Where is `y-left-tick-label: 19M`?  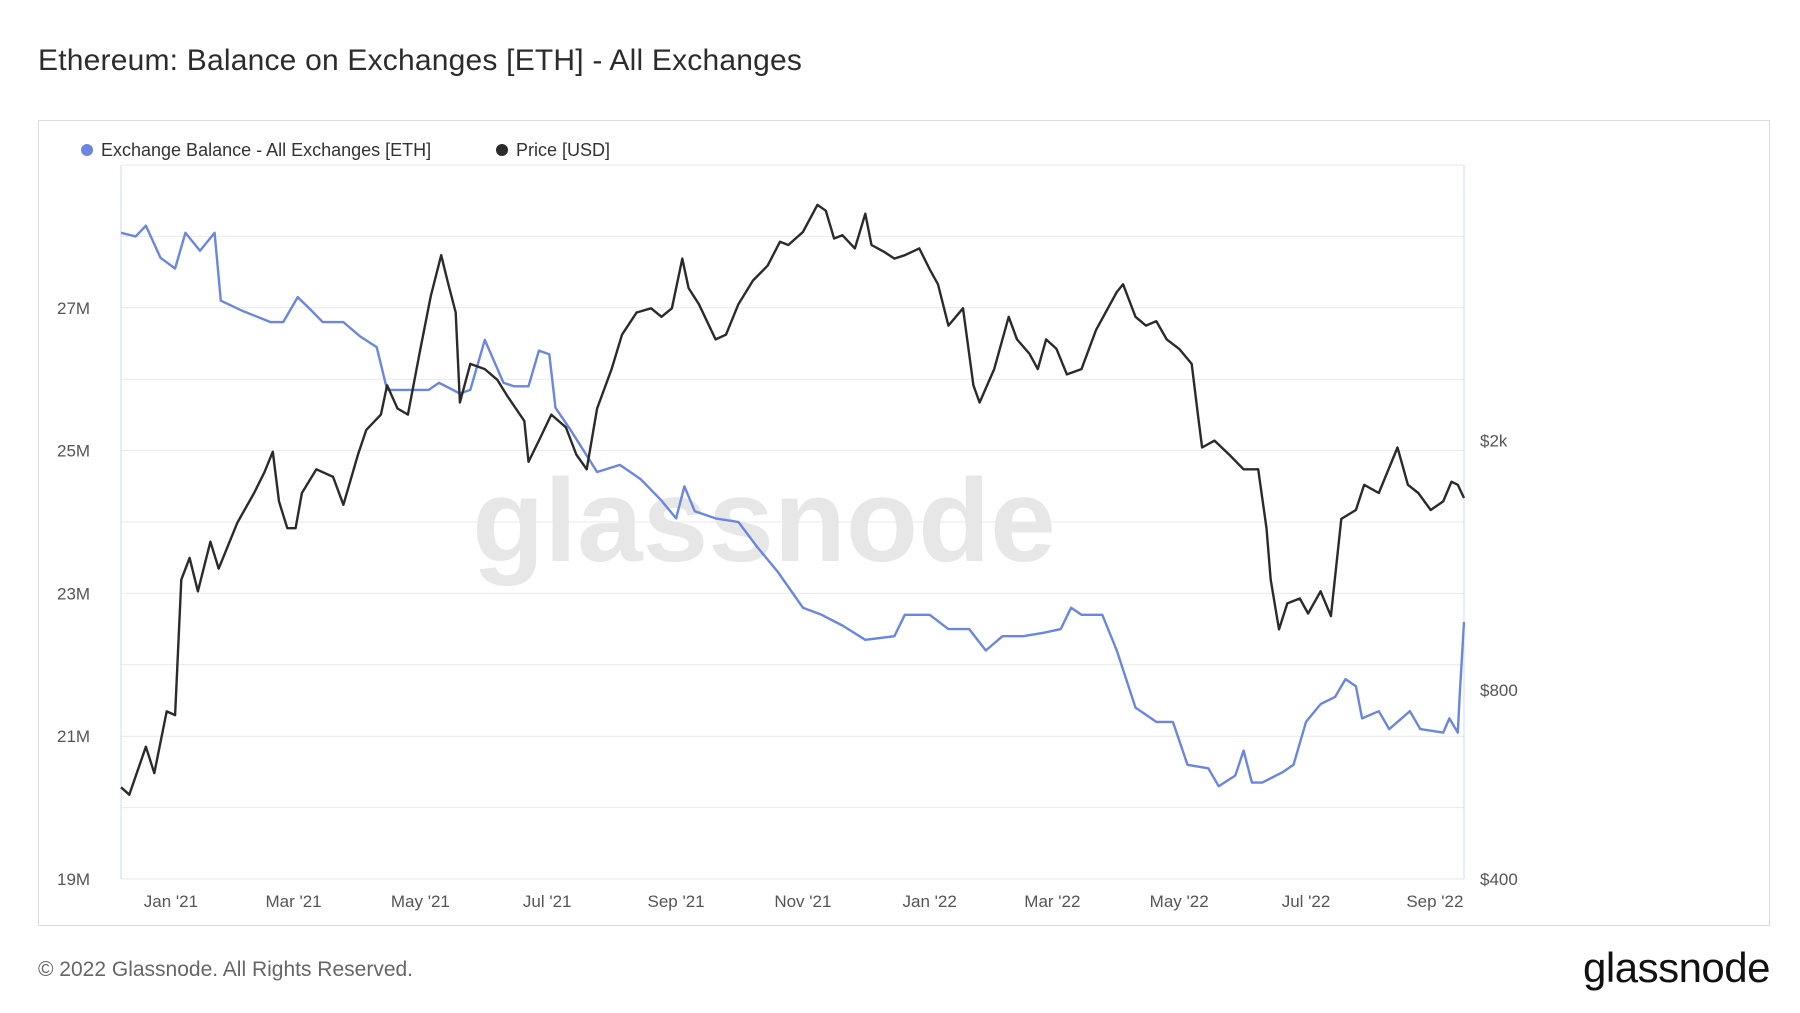 y-left-tick-label: 19M is located at coordinates (73, 879).